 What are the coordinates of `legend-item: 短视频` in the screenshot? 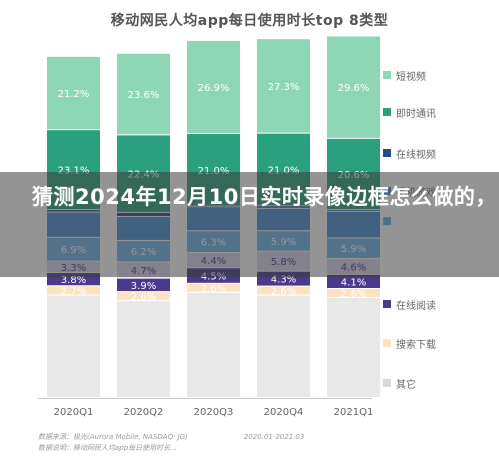 It's located at (404, 75).